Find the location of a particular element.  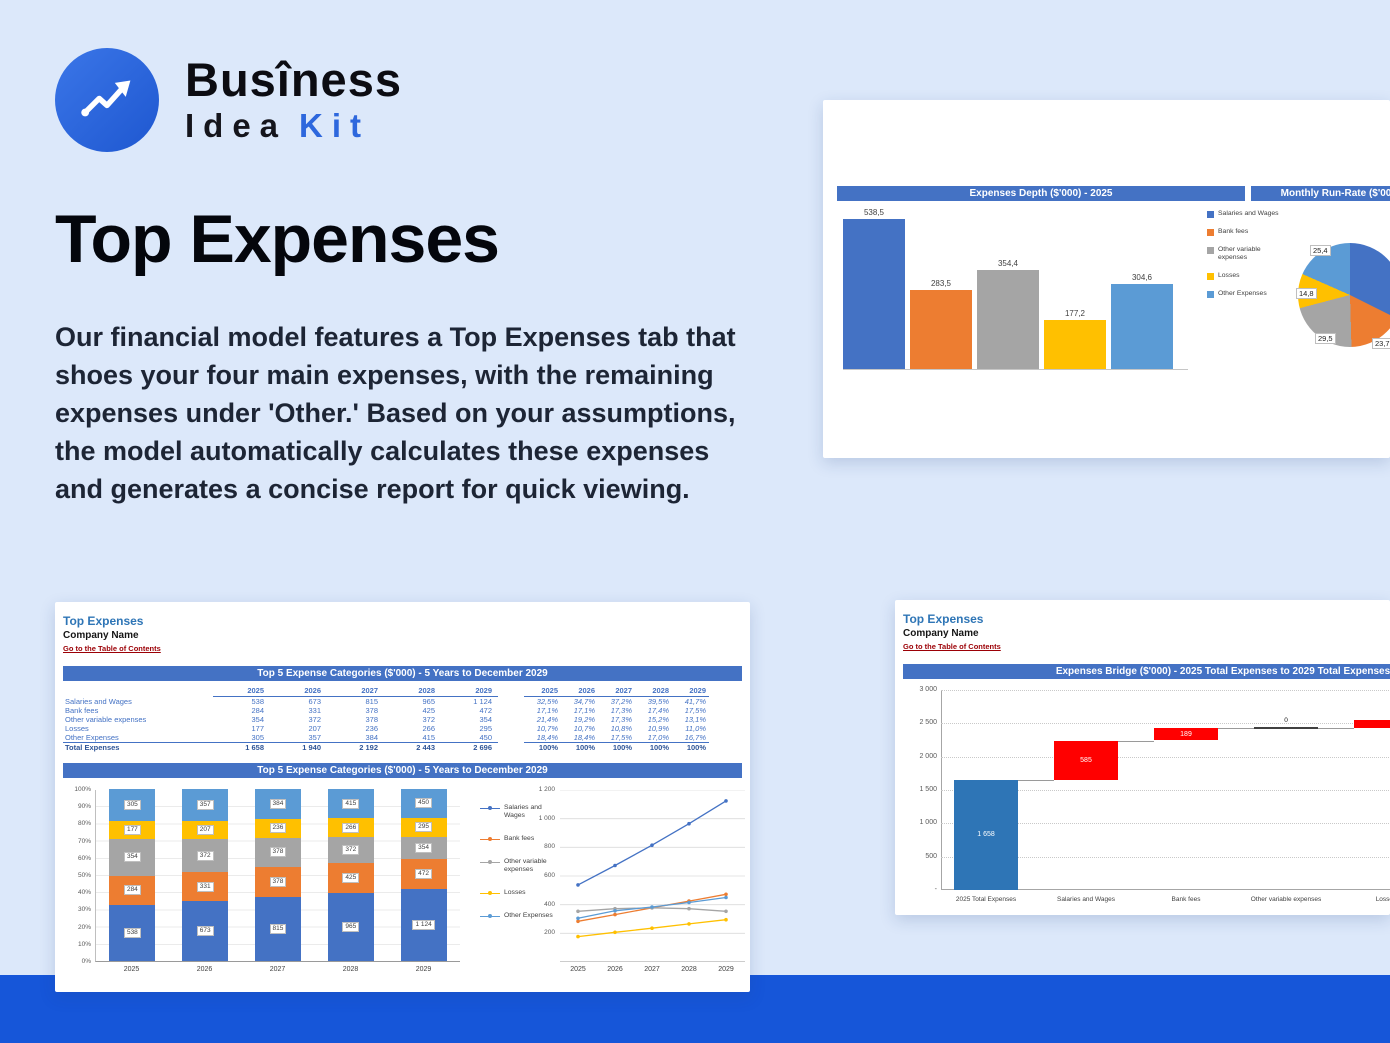

gridline is located at coordinates (1165, 857).